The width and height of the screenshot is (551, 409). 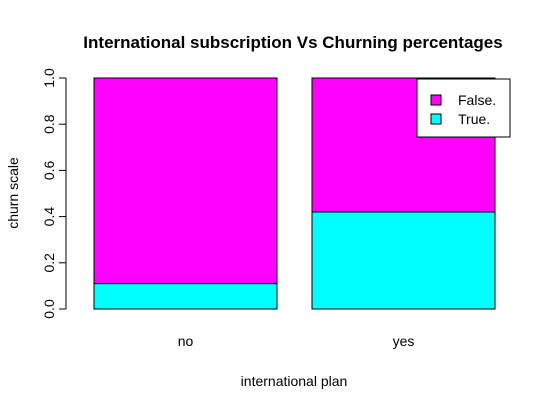 I want to click on y-tick-label: 1.0, so click(x=49, y=78).